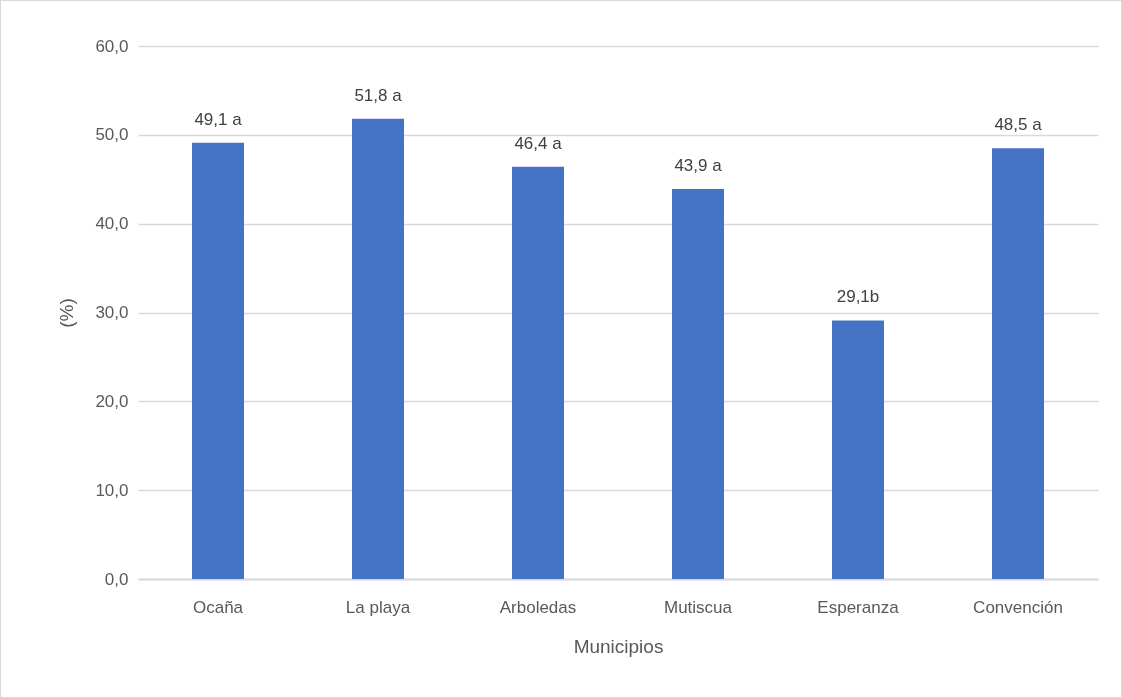 Image resolution: width=1122 pixels, height=698 pixels. Describe the element at coordinates (112, 401) in the screenshot. I see `y-tick-label: 20,0` at that location.